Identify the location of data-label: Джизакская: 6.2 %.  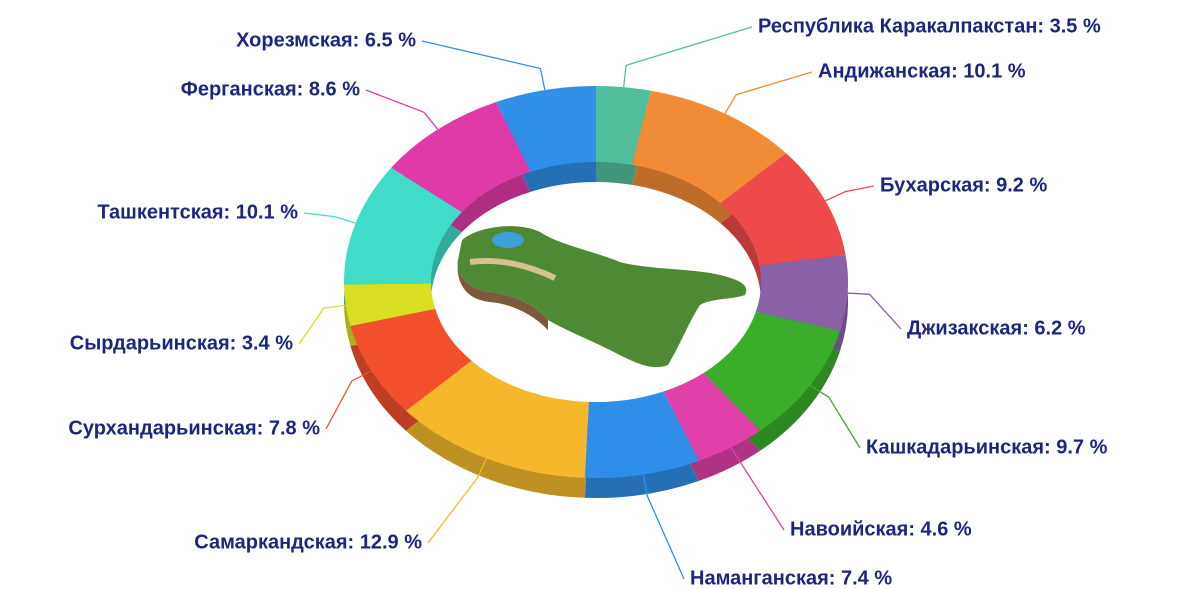
(996, 328).